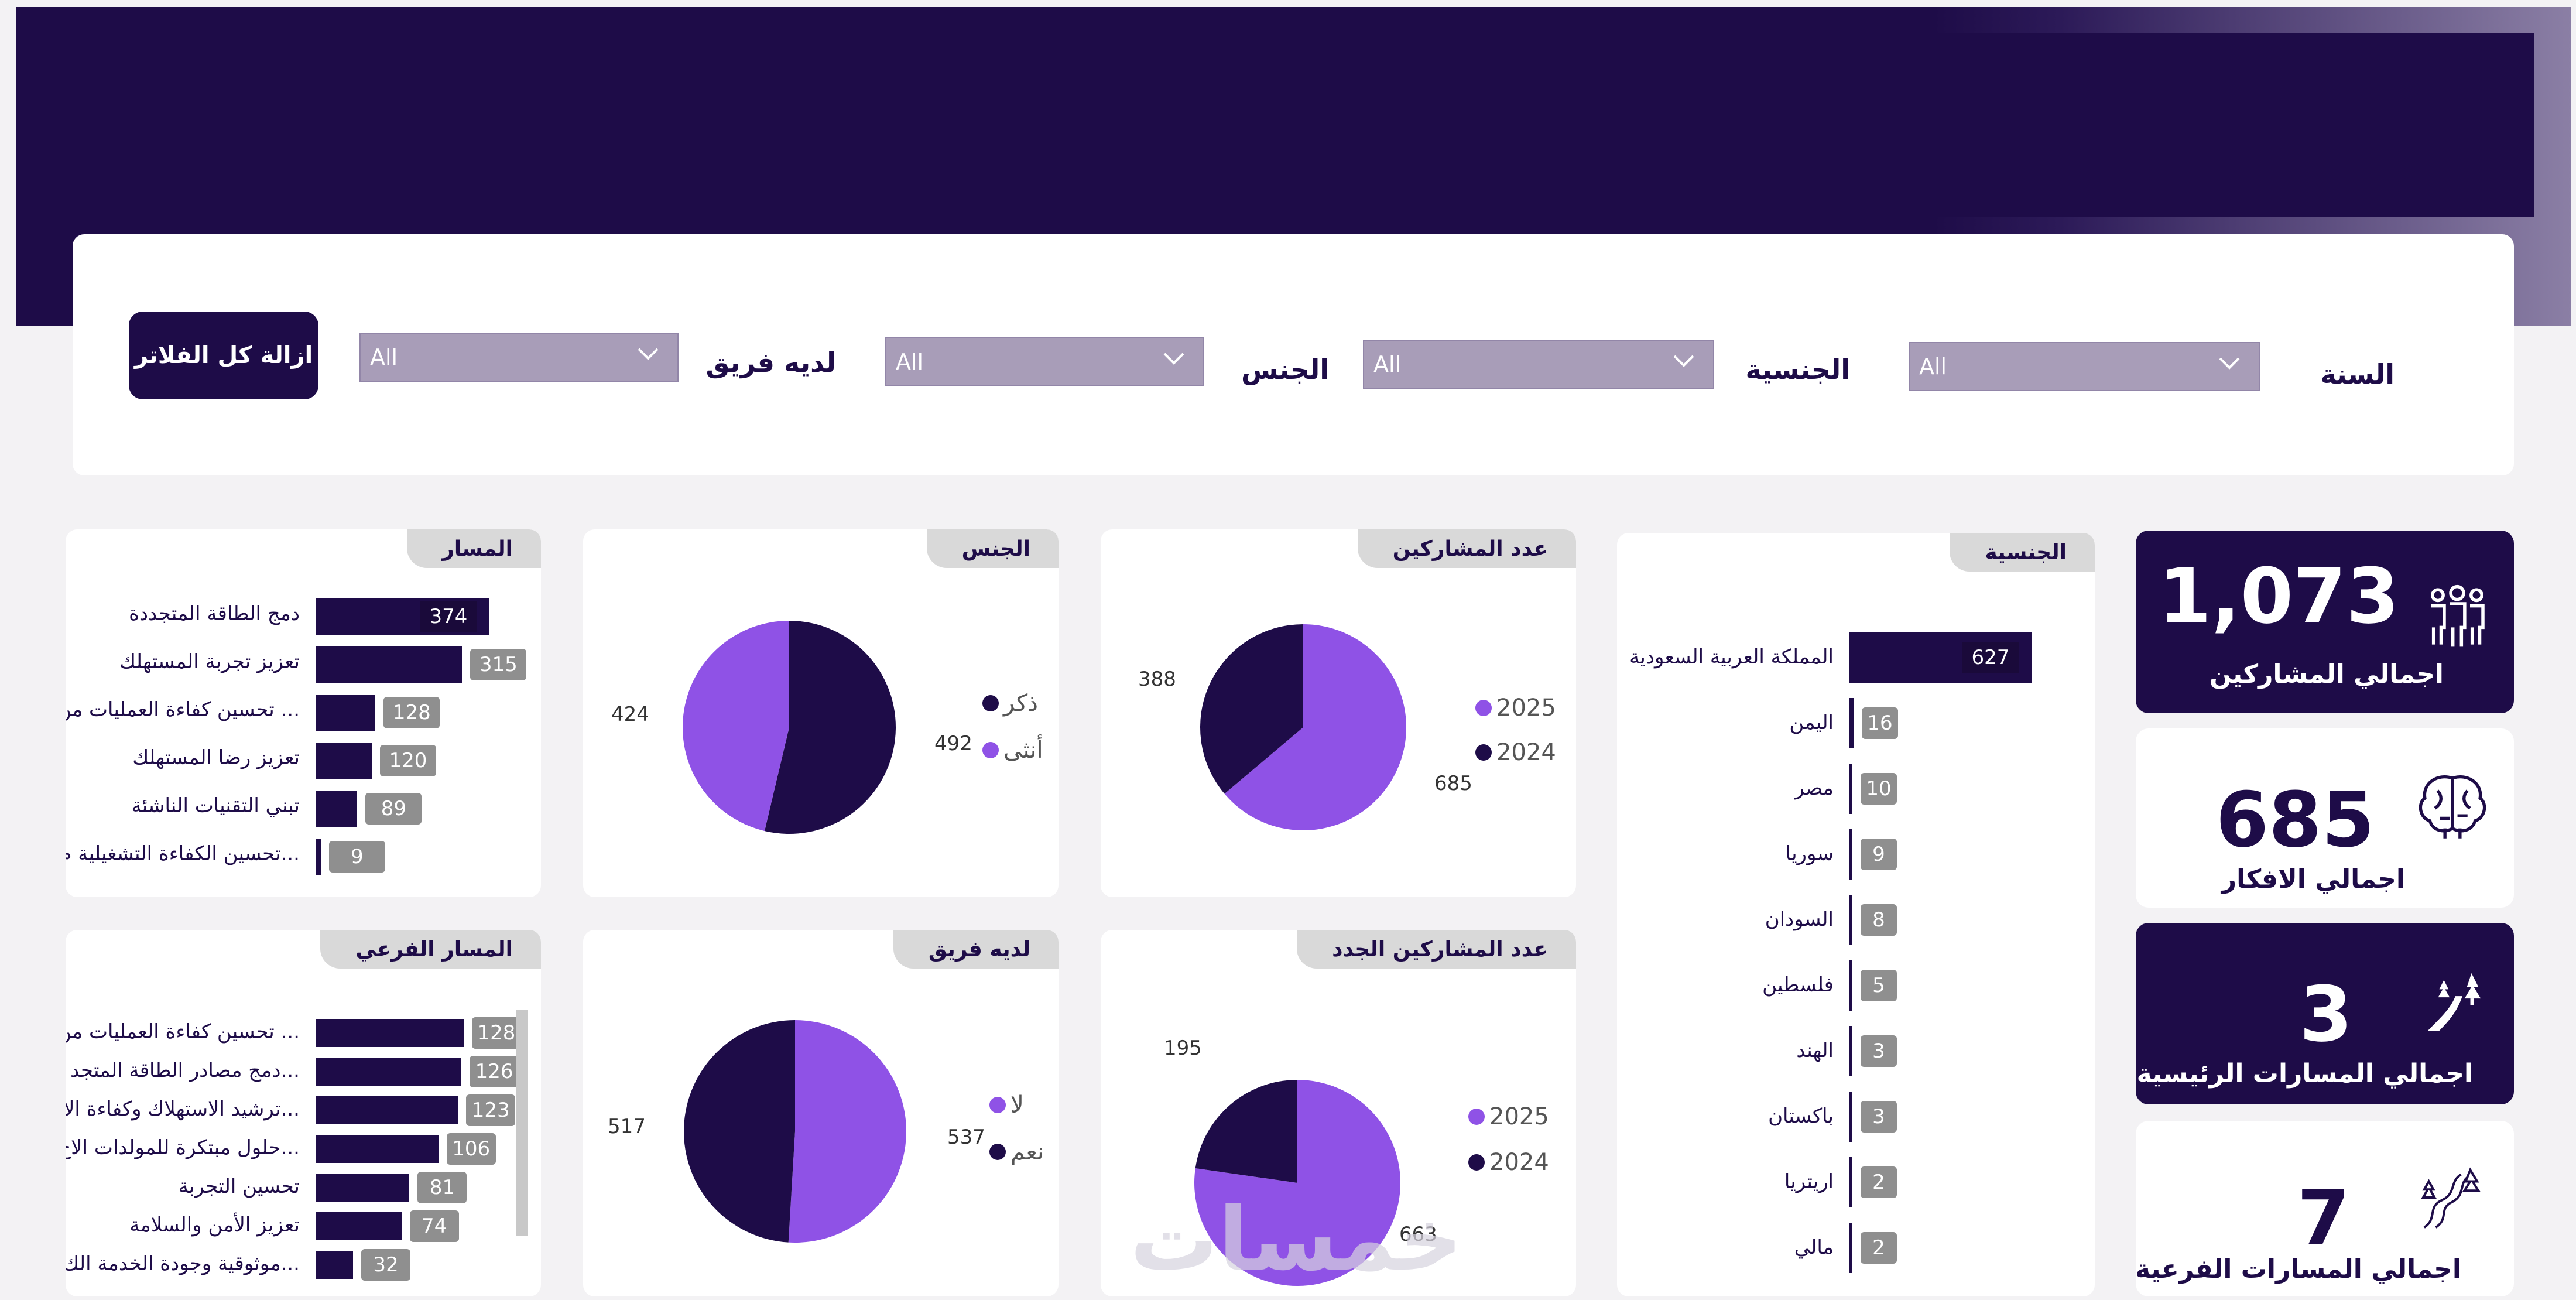 This screenshot has width=2576, height=1300. I want to click on kpi-participants-value: 1,073, so click(2278, 596).